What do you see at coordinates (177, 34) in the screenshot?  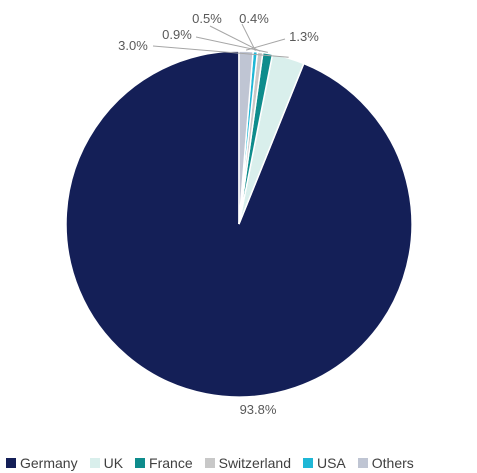 I see `data-label-france: 0.9%` at bounding box center [177, 34].